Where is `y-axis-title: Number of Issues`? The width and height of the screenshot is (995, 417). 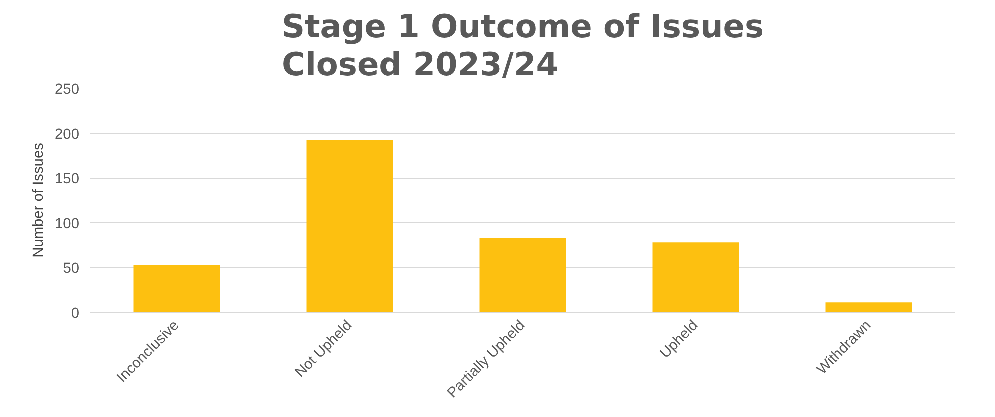
y-axis-title: Number of Issues is located at coordinates (39, 200).